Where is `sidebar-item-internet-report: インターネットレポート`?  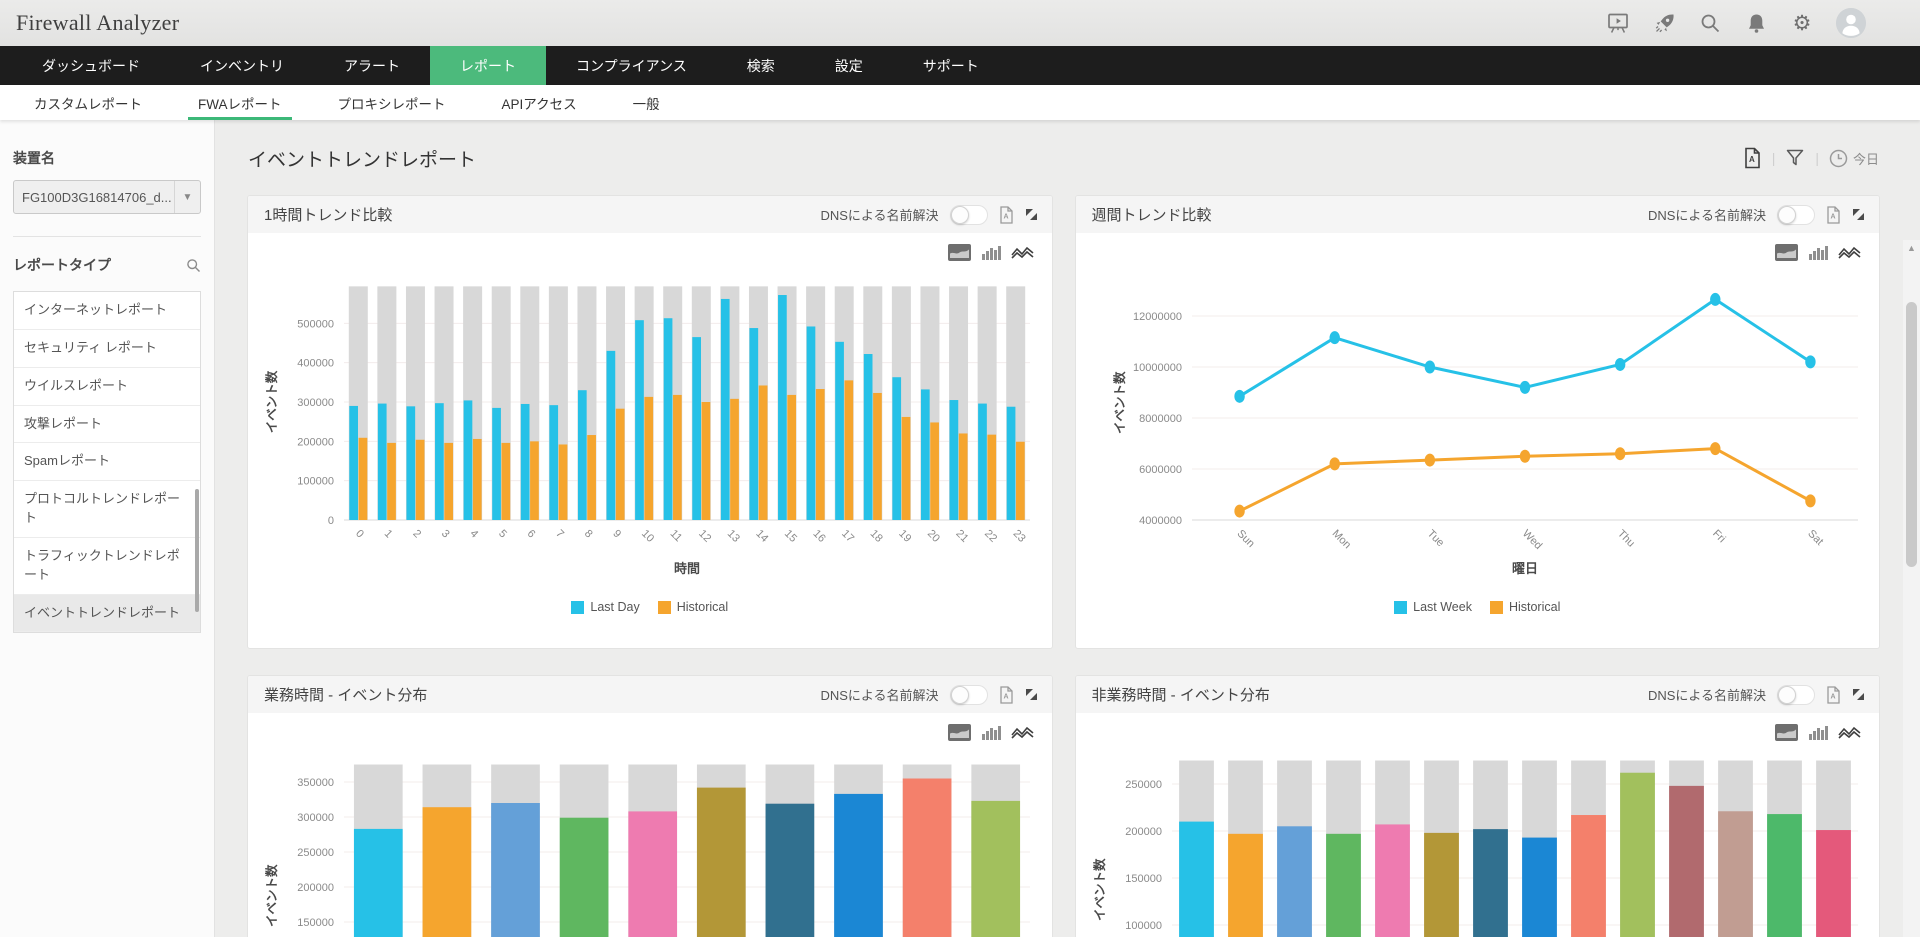 sidebar-item-internet-report: インターネットレポート is located at coordinates (107, 311).